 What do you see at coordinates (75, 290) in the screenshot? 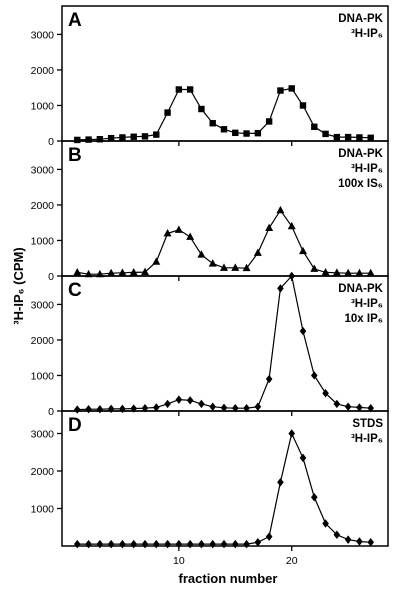
I see `panel-letter: C` at bounding box center [75, 290].